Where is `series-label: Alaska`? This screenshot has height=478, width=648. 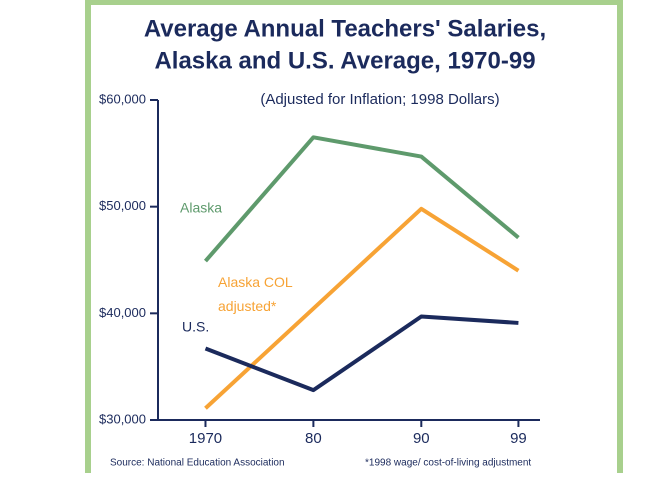 series-label: Alaska is located at coordinates (201, 208).